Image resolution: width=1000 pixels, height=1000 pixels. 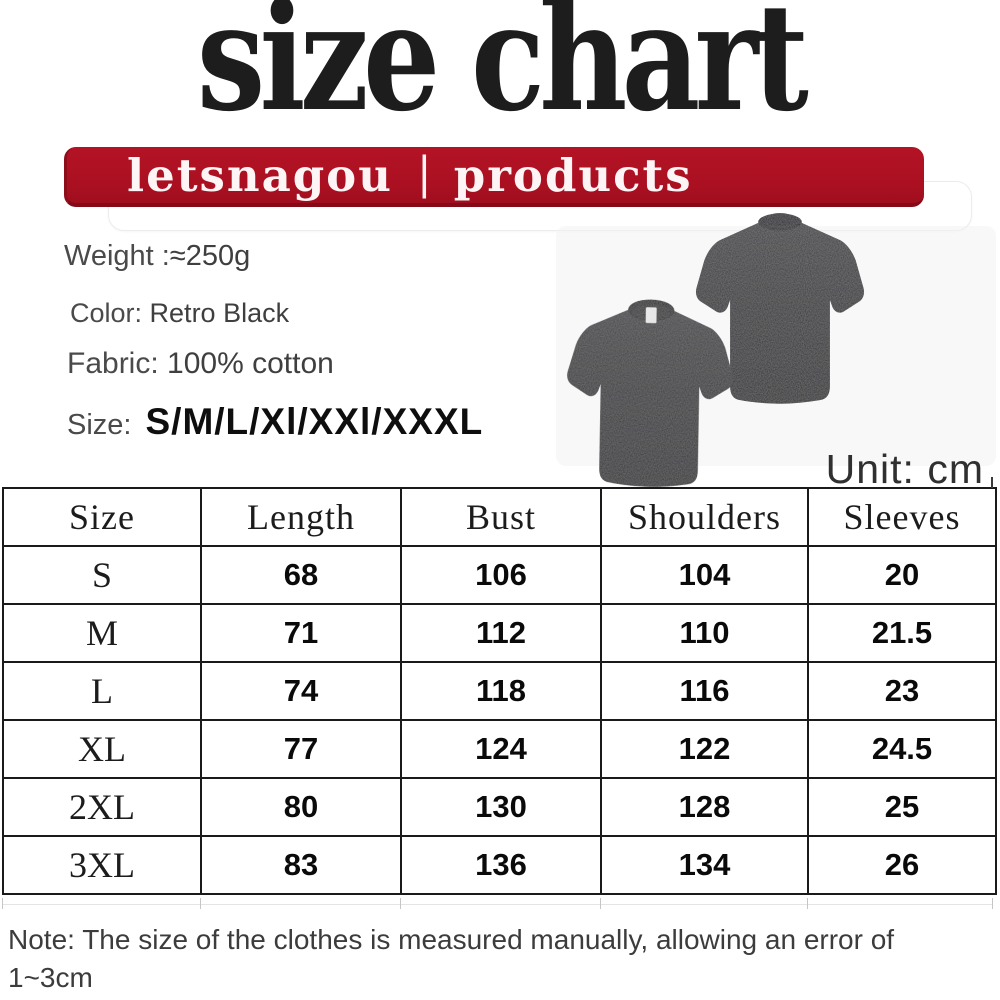 What do you see at coordinates (301, 575) in the screenshot?
I see `measurement-cell: 68` at bounding box center [301, 575].